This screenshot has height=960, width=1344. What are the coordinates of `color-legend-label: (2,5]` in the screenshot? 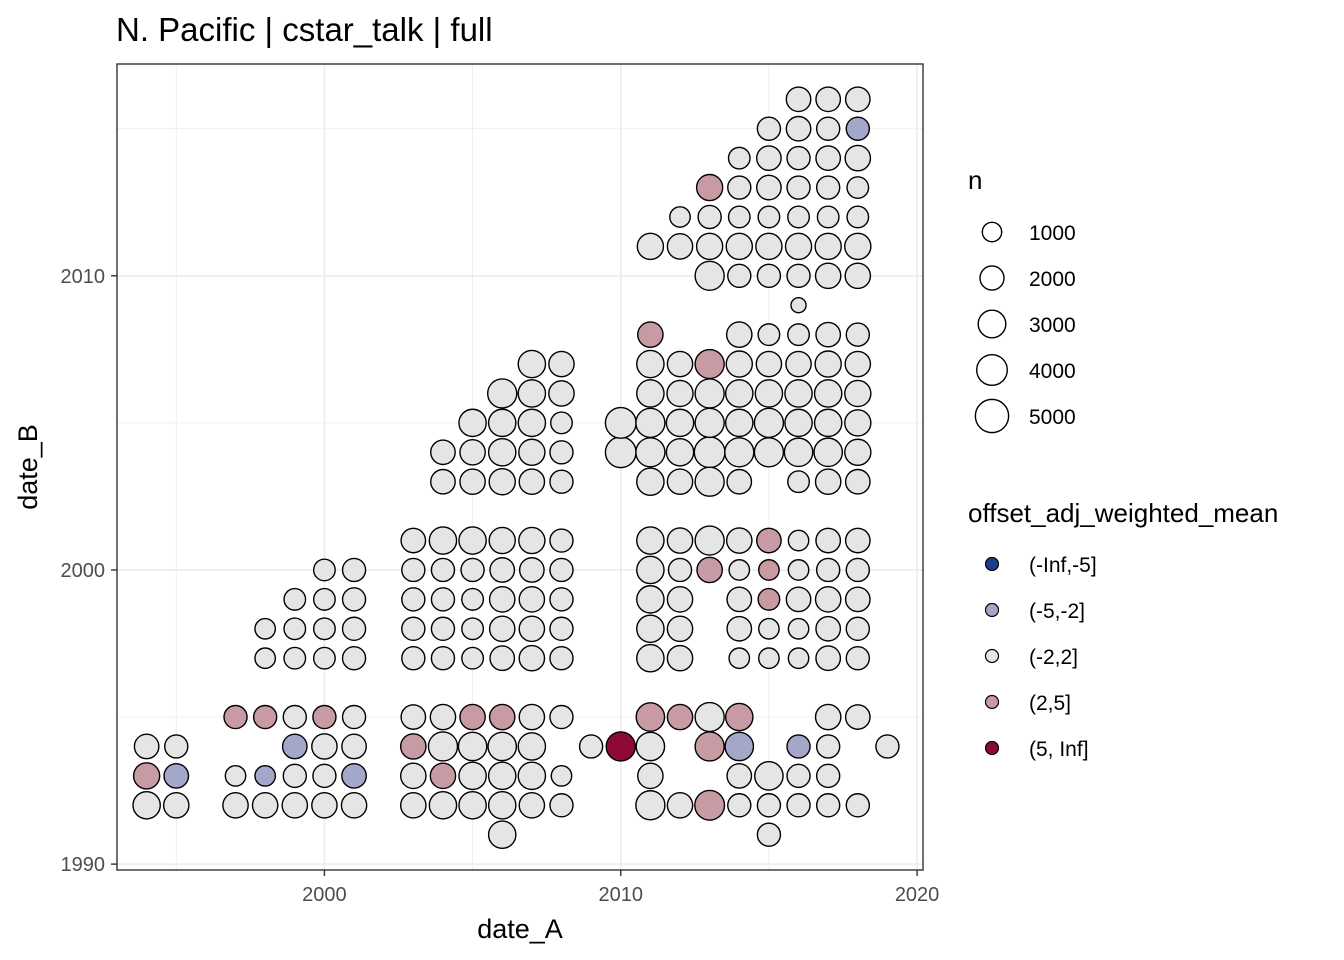 It's located at (1050, 703).